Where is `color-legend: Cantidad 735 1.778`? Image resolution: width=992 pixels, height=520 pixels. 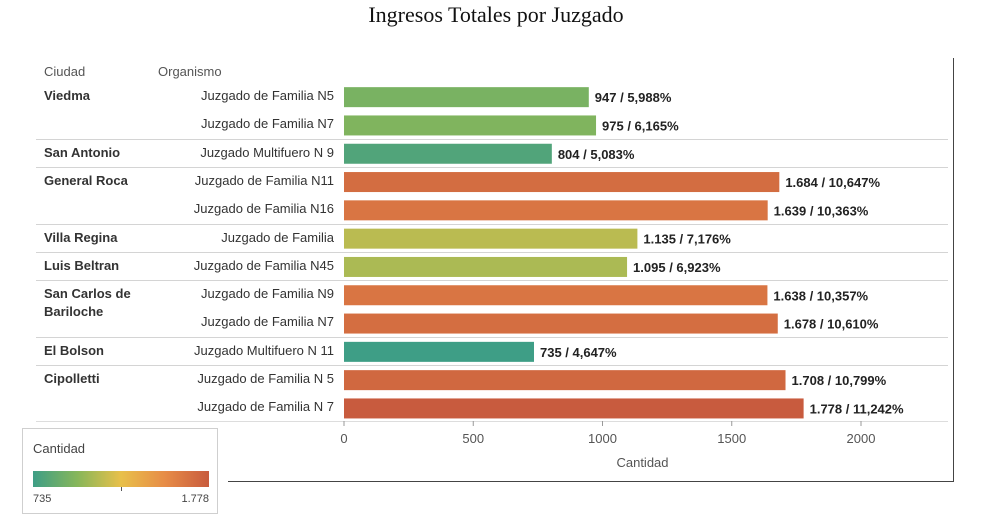
color-legend: Cantidad 735 1.778 is located at coordinates (120, 471).